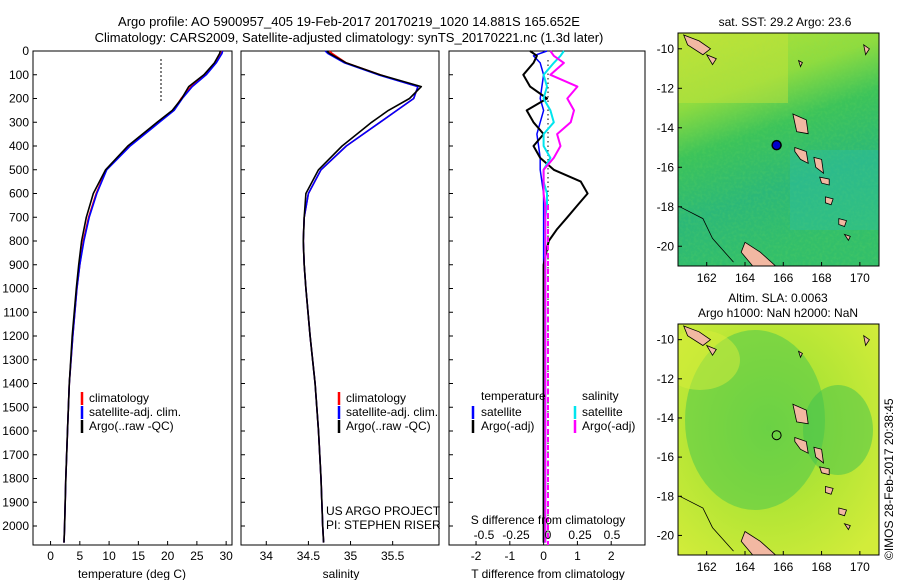 This screenshot has width=900, height=580. What do you see at coordinates (15, 407) in the screenshot?
I see `depth-tick-label: 1500` at bounding box center [15, 407].